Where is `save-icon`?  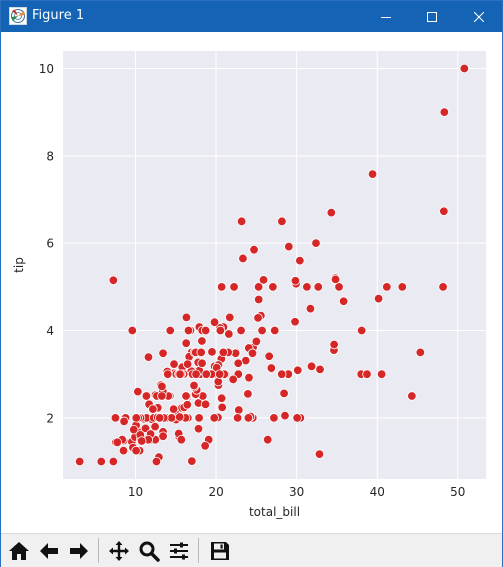
save-icon is located at coordinates (220, 551).